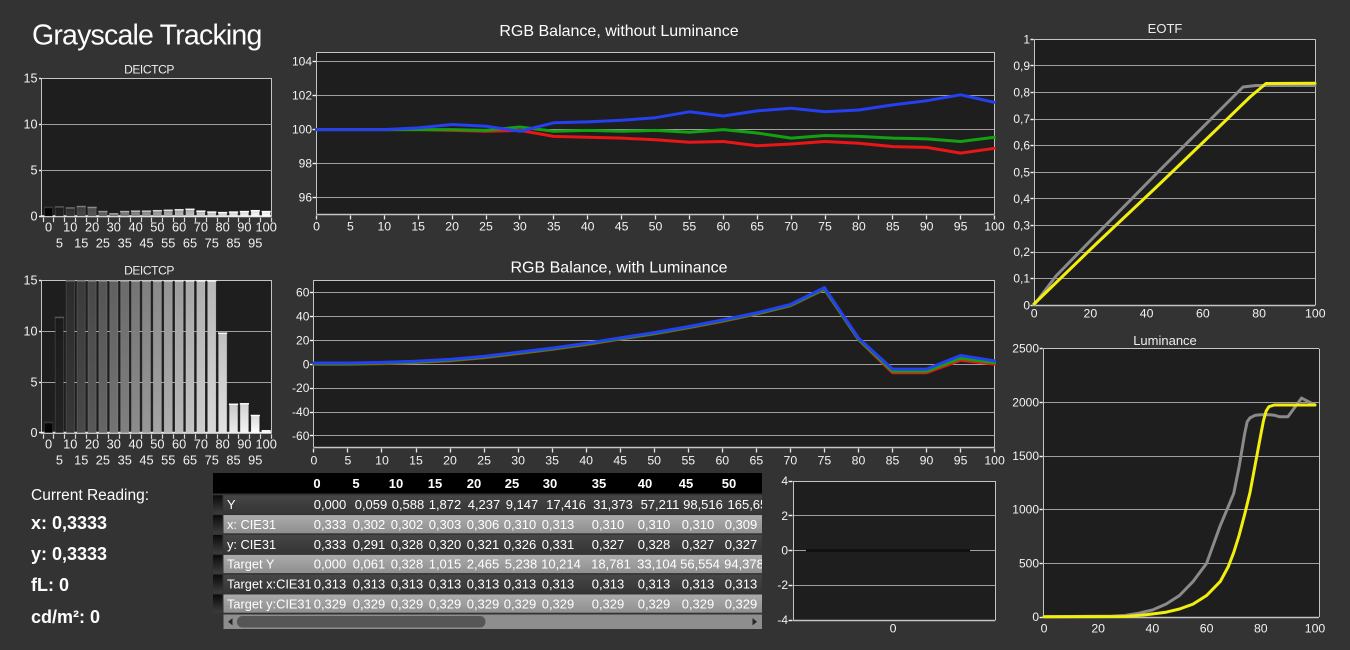 This screenshot has height=650, width=1350. I want to click on svg-text: Target Y, so click(251, 564).